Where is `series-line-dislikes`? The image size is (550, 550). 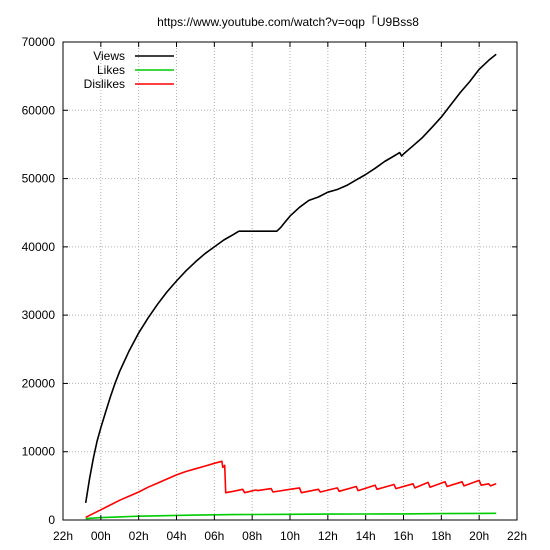 series-line-dislikes is located at coordinates (291, 489).